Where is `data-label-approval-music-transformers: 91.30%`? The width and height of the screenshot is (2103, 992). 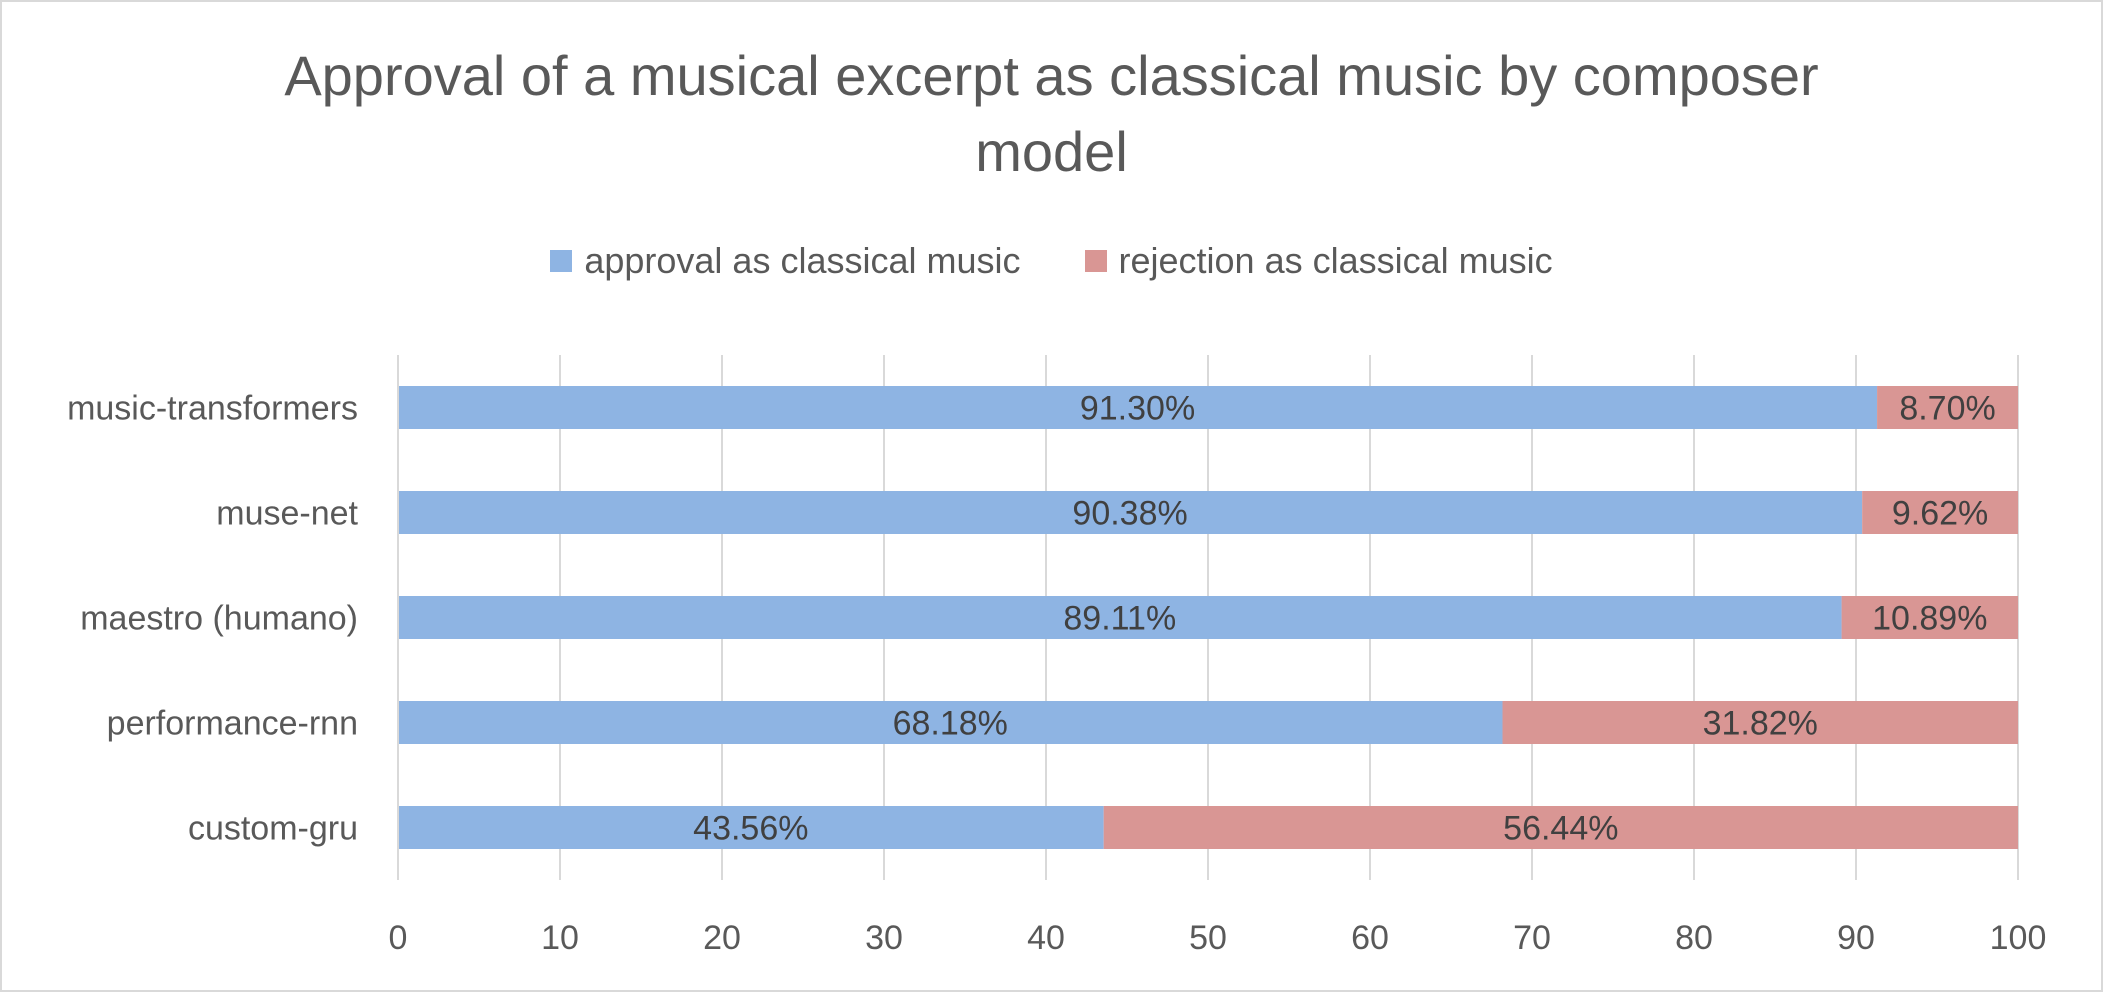 data-label-approval-music-transformers: 91.30% is located at coordinates (1137, 409).